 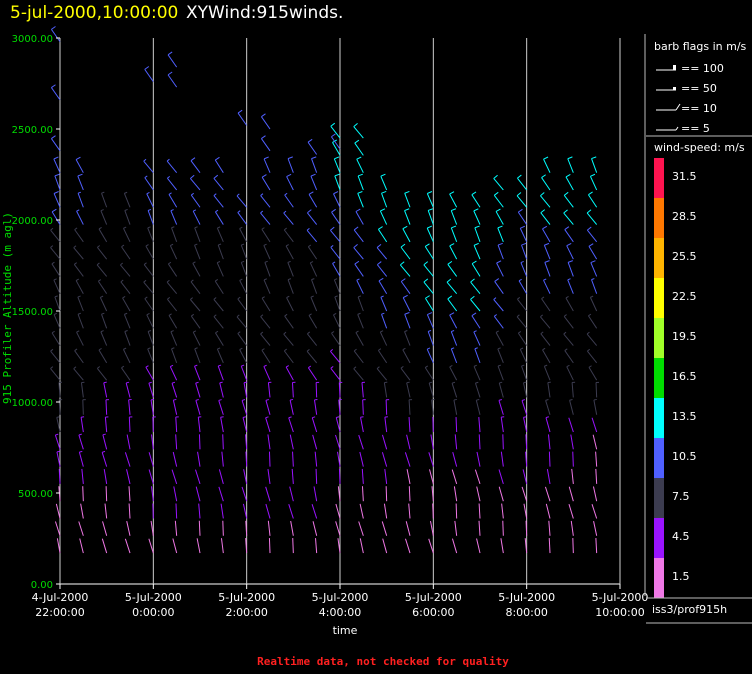 I want to click on colorbar-label: 4.5, so click(x=681, y=536).